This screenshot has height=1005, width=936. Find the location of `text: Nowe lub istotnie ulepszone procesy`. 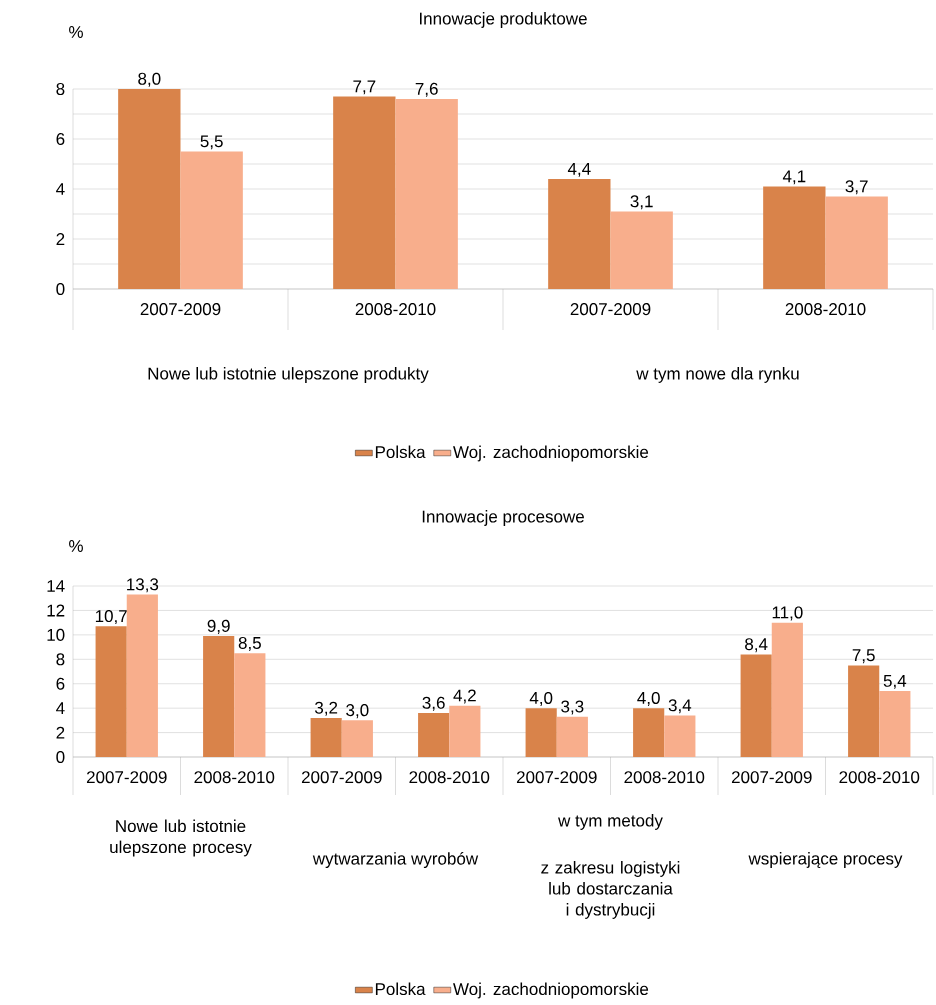

text: Nowe lub istotnie ulepszone procesy is located at coordinates (181, 838).